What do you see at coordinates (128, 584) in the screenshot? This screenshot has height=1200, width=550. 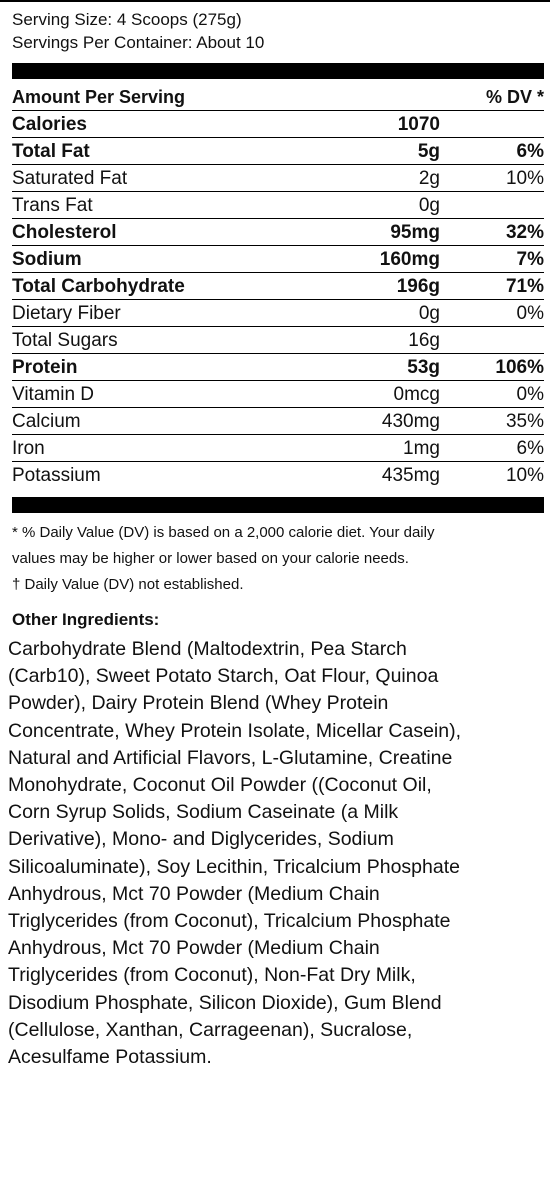 I see `footnote-line: † Daily Value (DV) not established.` at bounding box center [128, 584].